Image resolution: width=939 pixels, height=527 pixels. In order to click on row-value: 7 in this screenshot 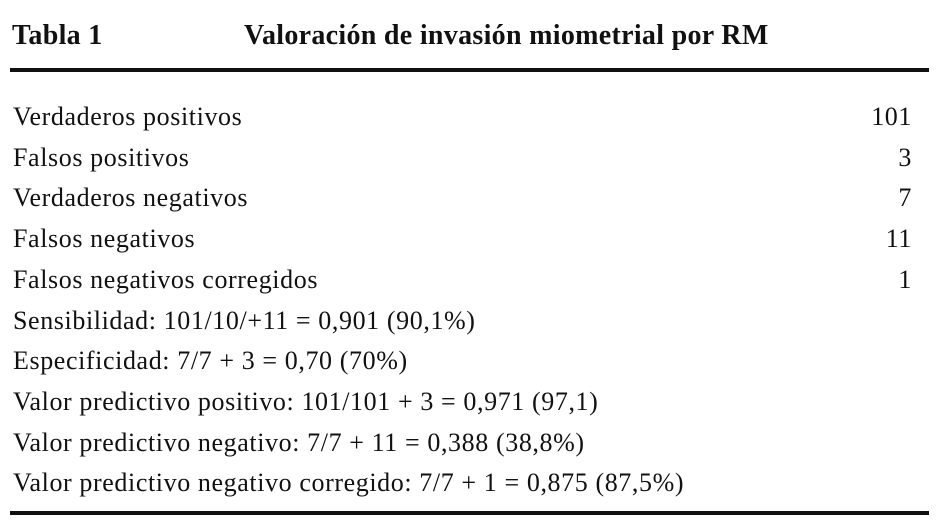, I will do `click(905, 198)`.